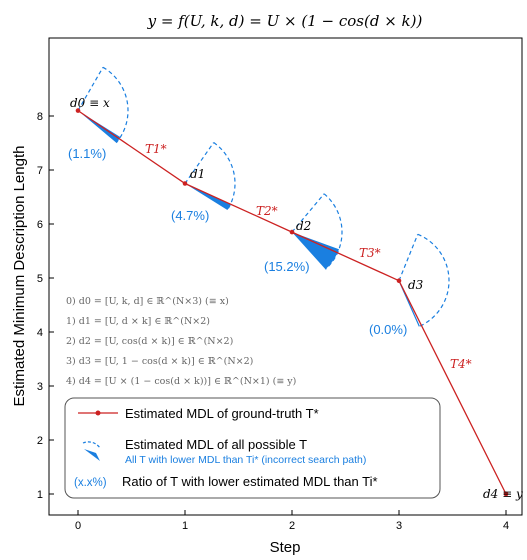 This screenshot has width=527, height=560. I want to click on annotation-line-1: 1) d1 = [U, d × k] ∈ ℝ^(N×2), so click(138, 321).